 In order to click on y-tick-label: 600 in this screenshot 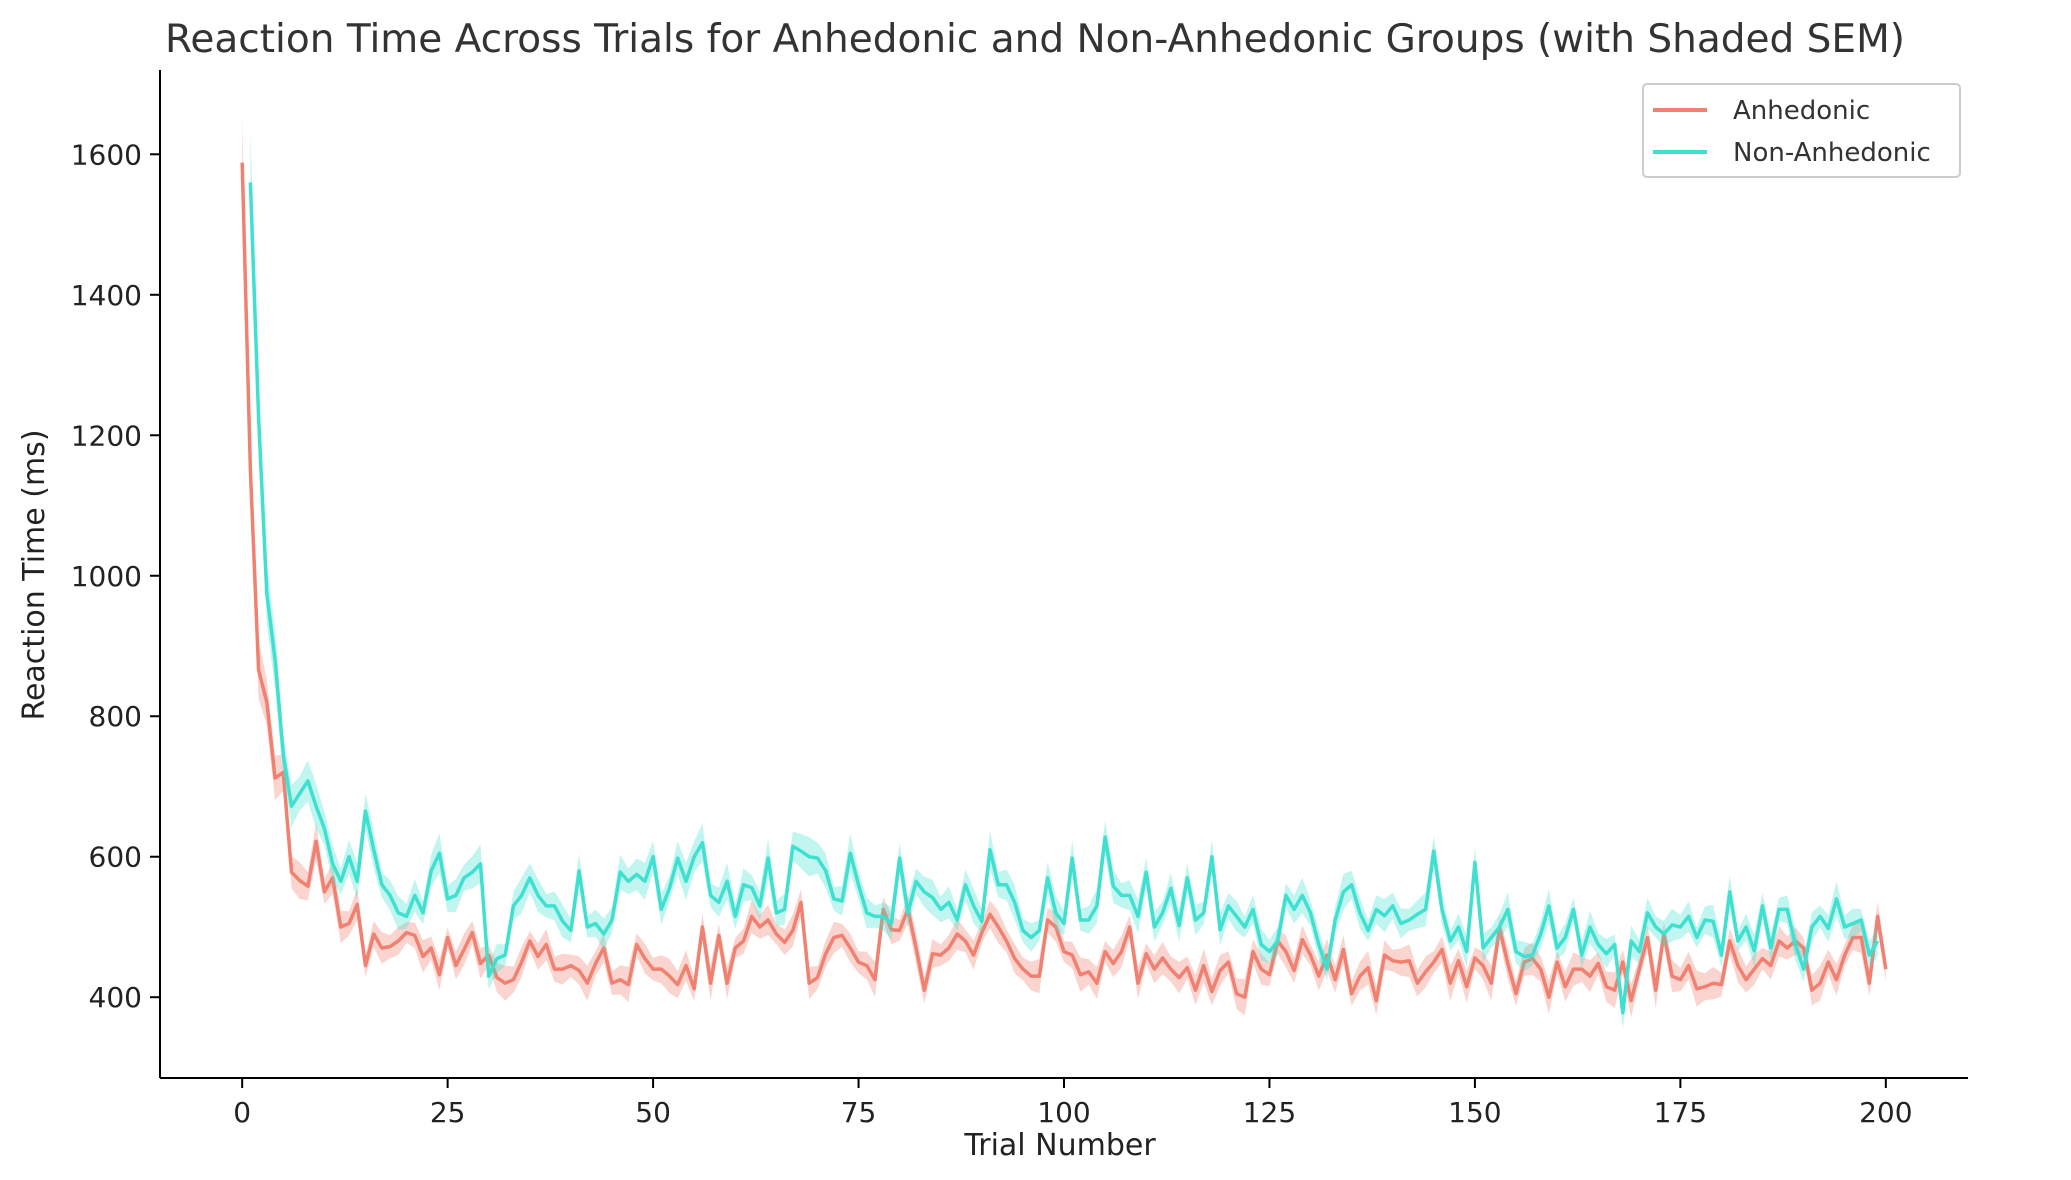, I will do `click(115, 857)`.